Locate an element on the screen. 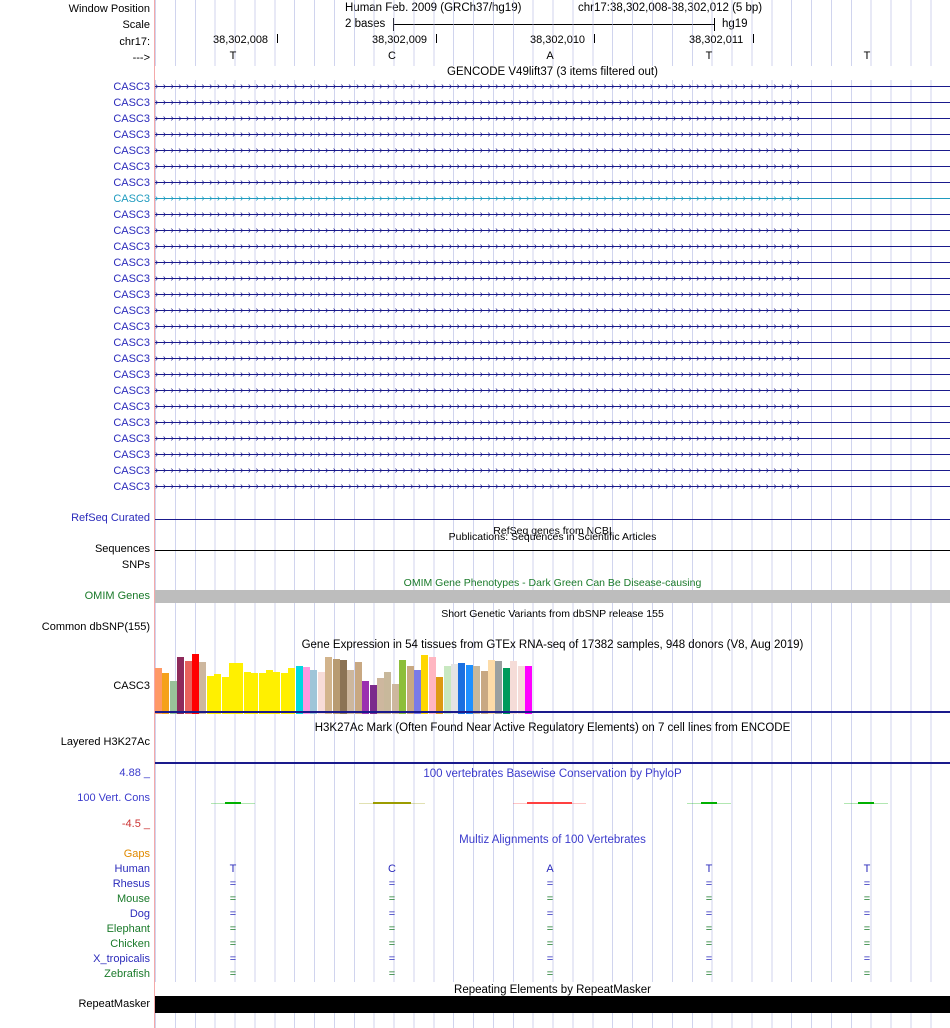 The width and height of the screenshot is (950, 1028). multiz-species-label: X_tropicalis is located at coordinates (121, 959).